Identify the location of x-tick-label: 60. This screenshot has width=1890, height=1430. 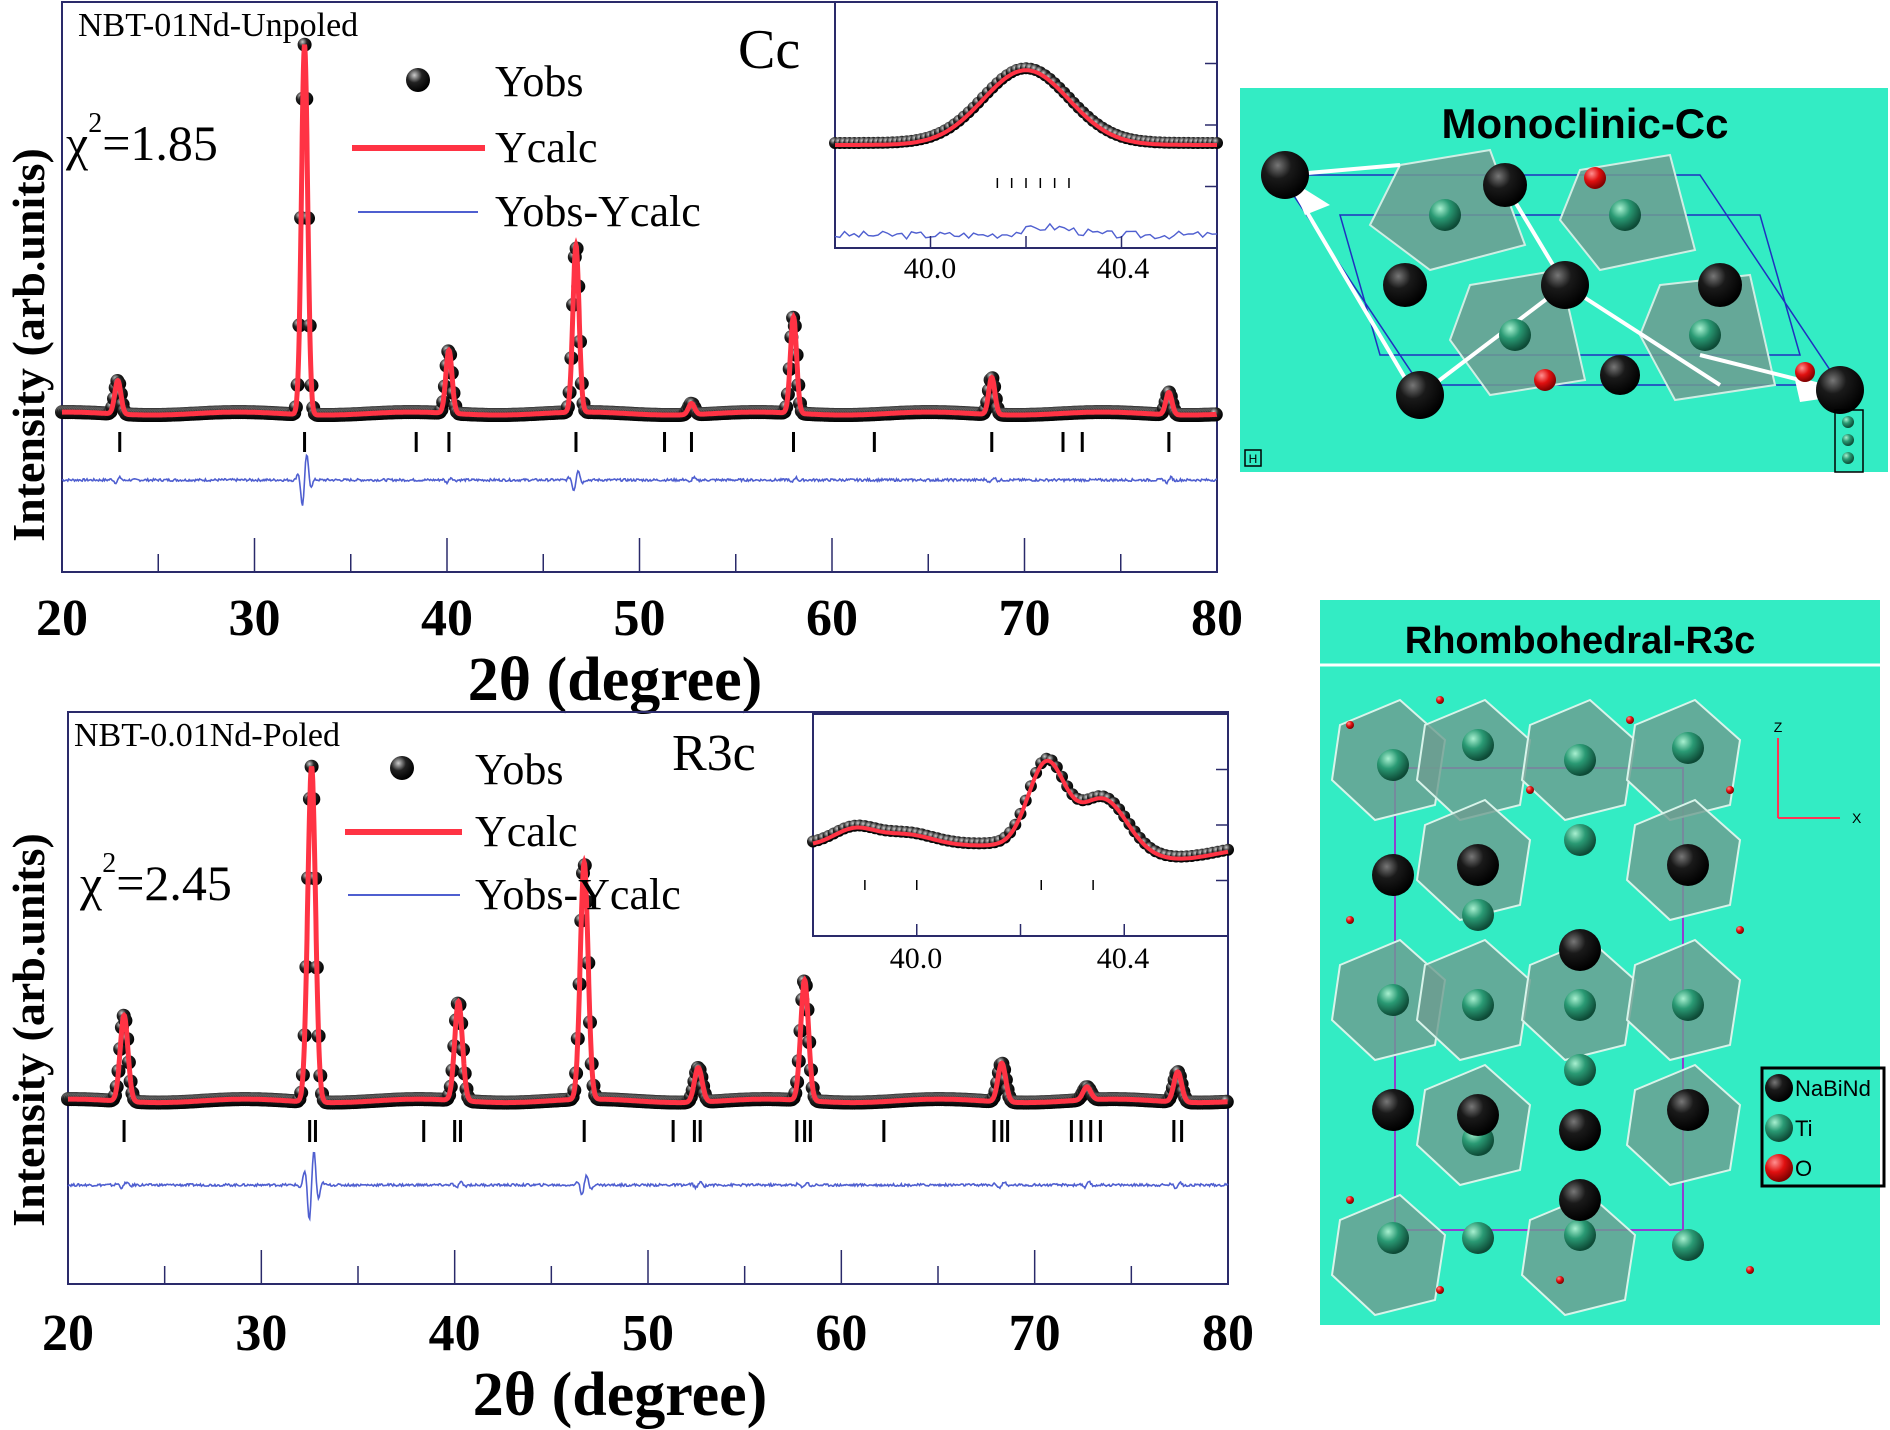
(832, 618).